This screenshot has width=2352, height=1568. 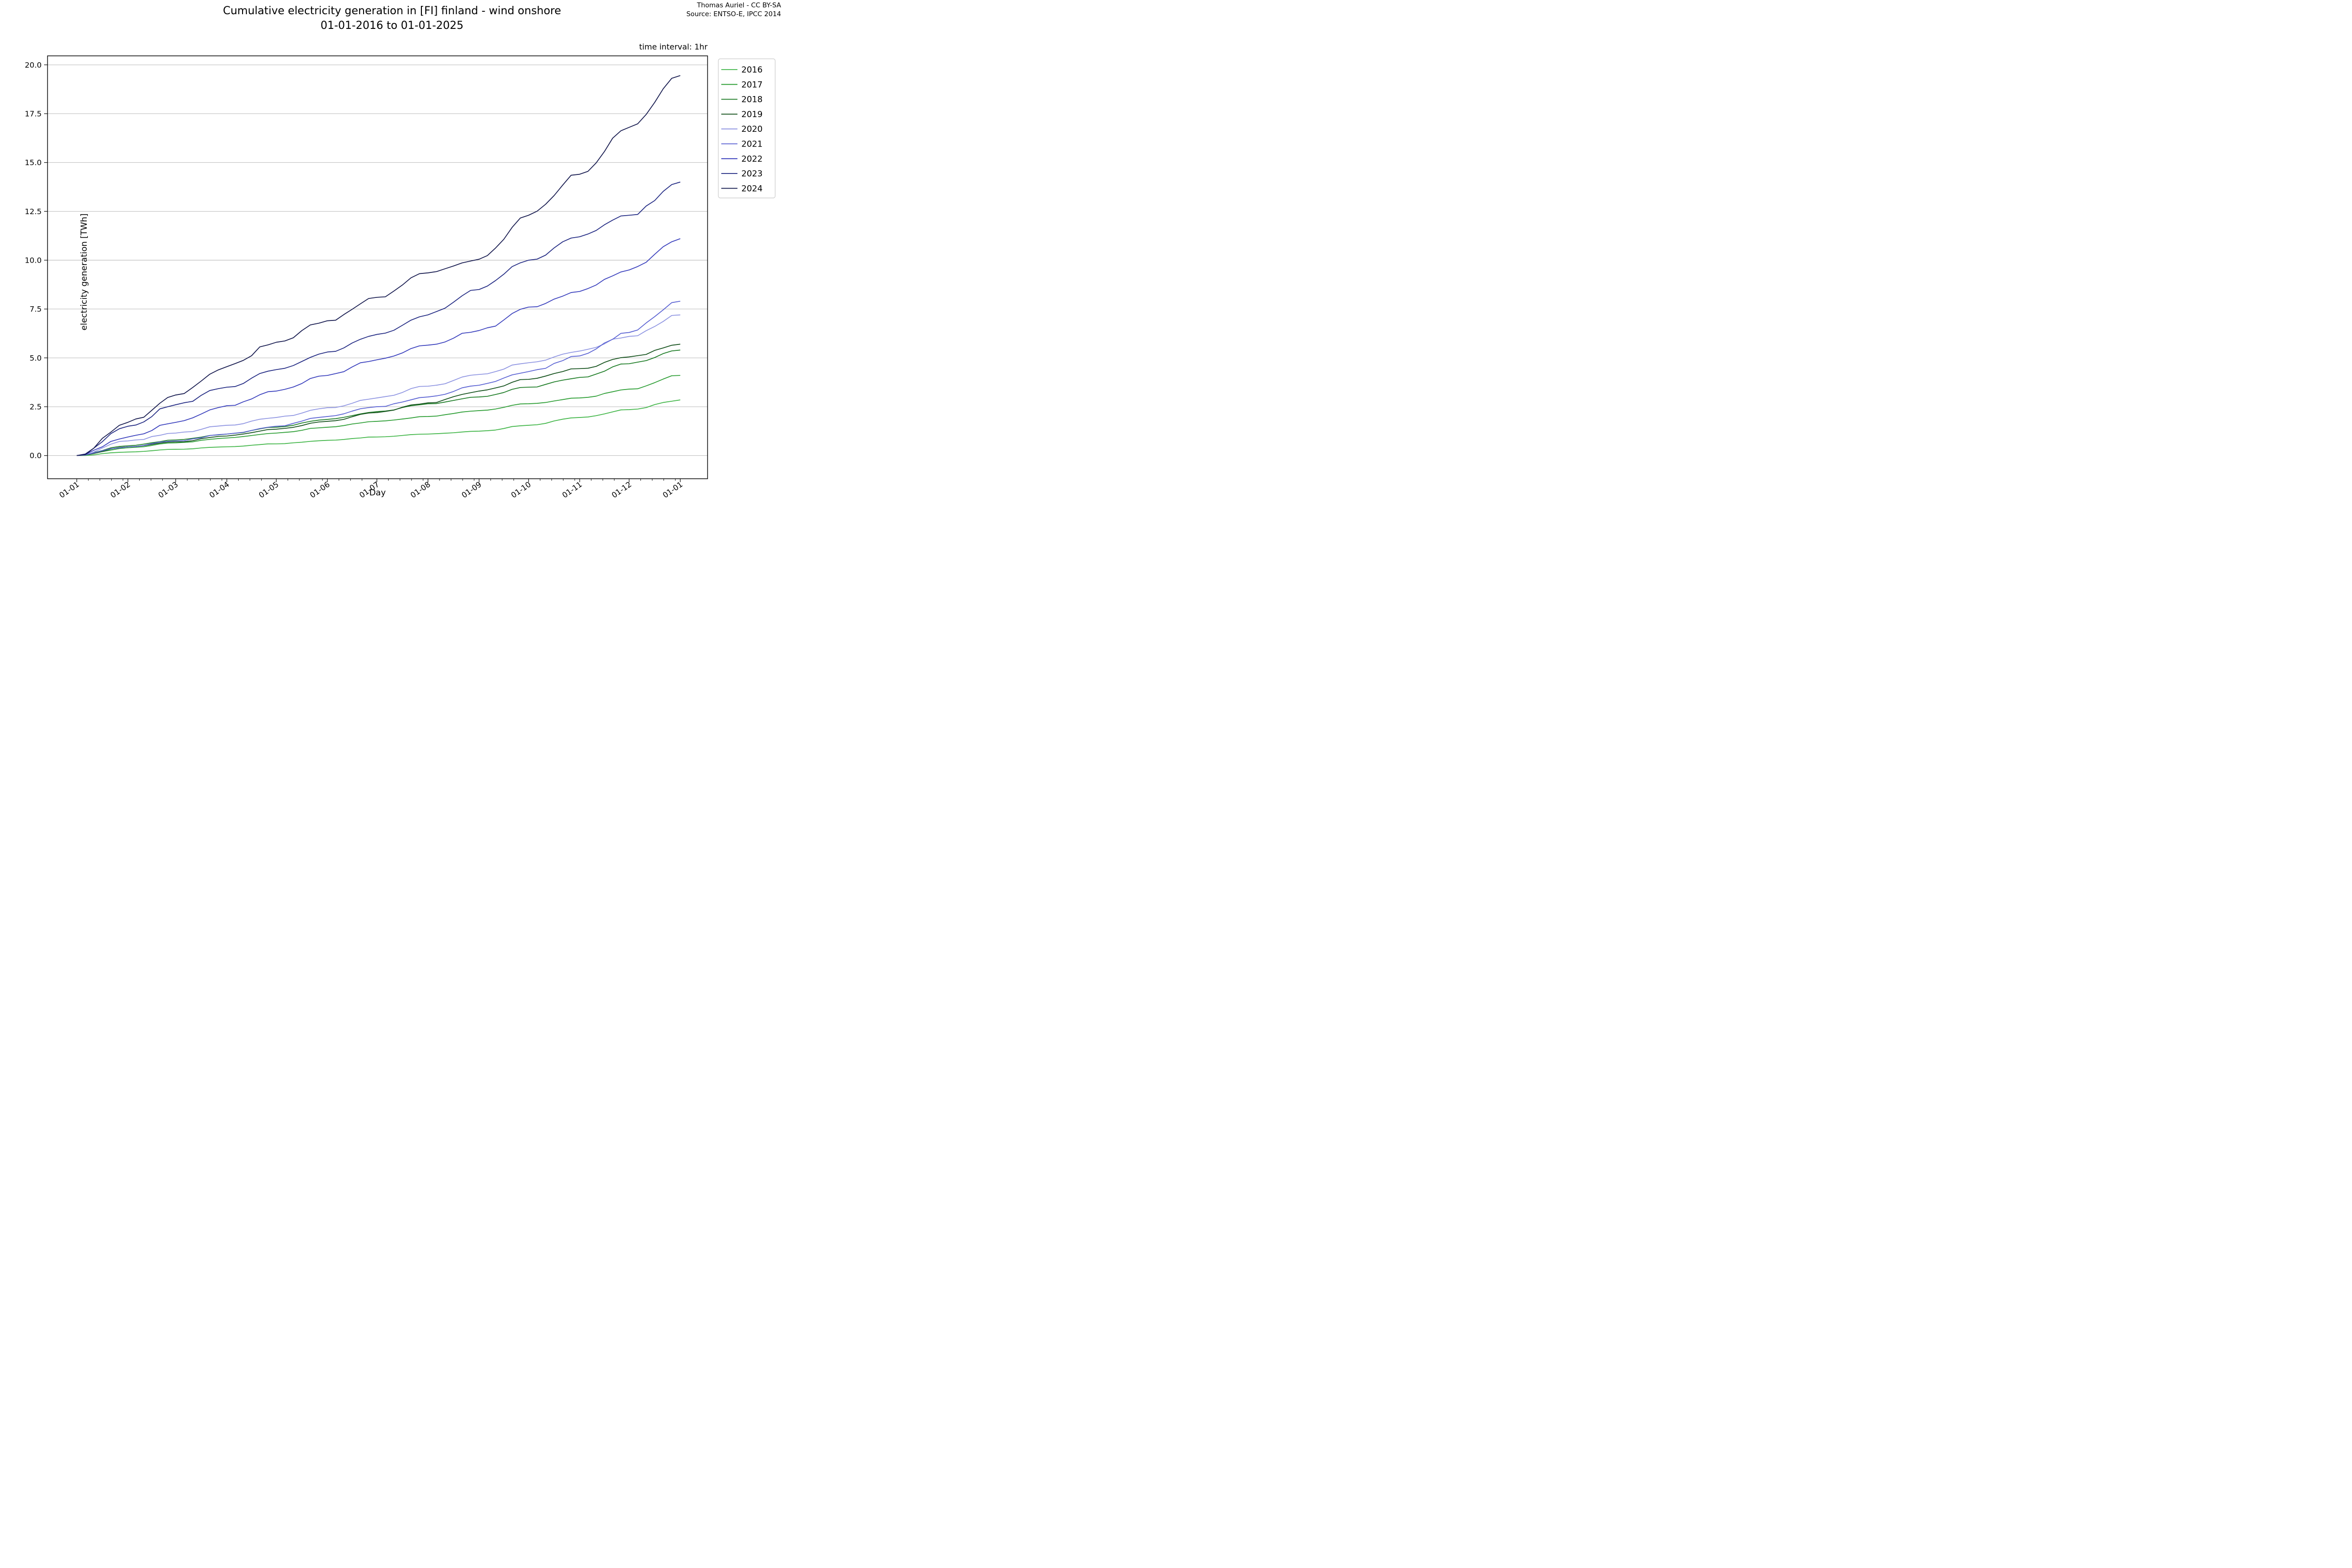 What do you see at coordinates (392, 26) in the screenshot?
I see `chart-title-line2: 01-01-2016 to 01-01-2025` at bounding box center [392, 26].